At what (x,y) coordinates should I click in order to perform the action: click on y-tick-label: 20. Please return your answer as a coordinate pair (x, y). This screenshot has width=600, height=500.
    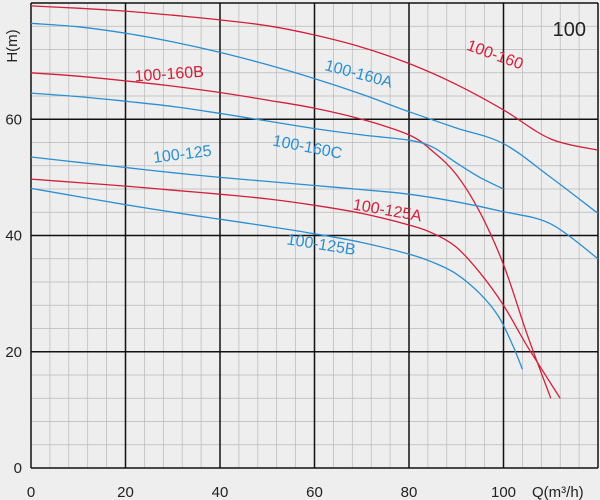
    Looking at the image, I should click on (13, 352).